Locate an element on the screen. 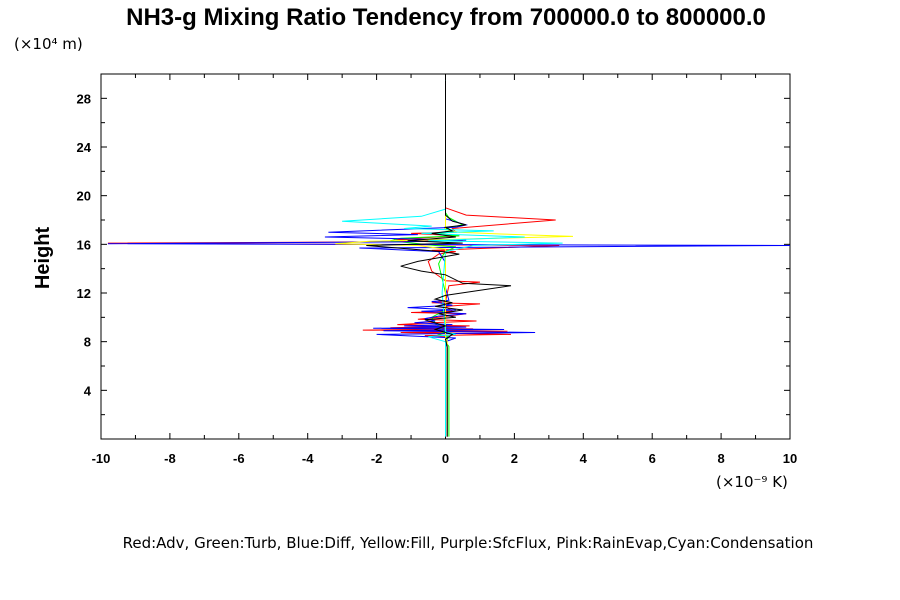  y-tick-label: 24 is located at coordinates (84, 147).